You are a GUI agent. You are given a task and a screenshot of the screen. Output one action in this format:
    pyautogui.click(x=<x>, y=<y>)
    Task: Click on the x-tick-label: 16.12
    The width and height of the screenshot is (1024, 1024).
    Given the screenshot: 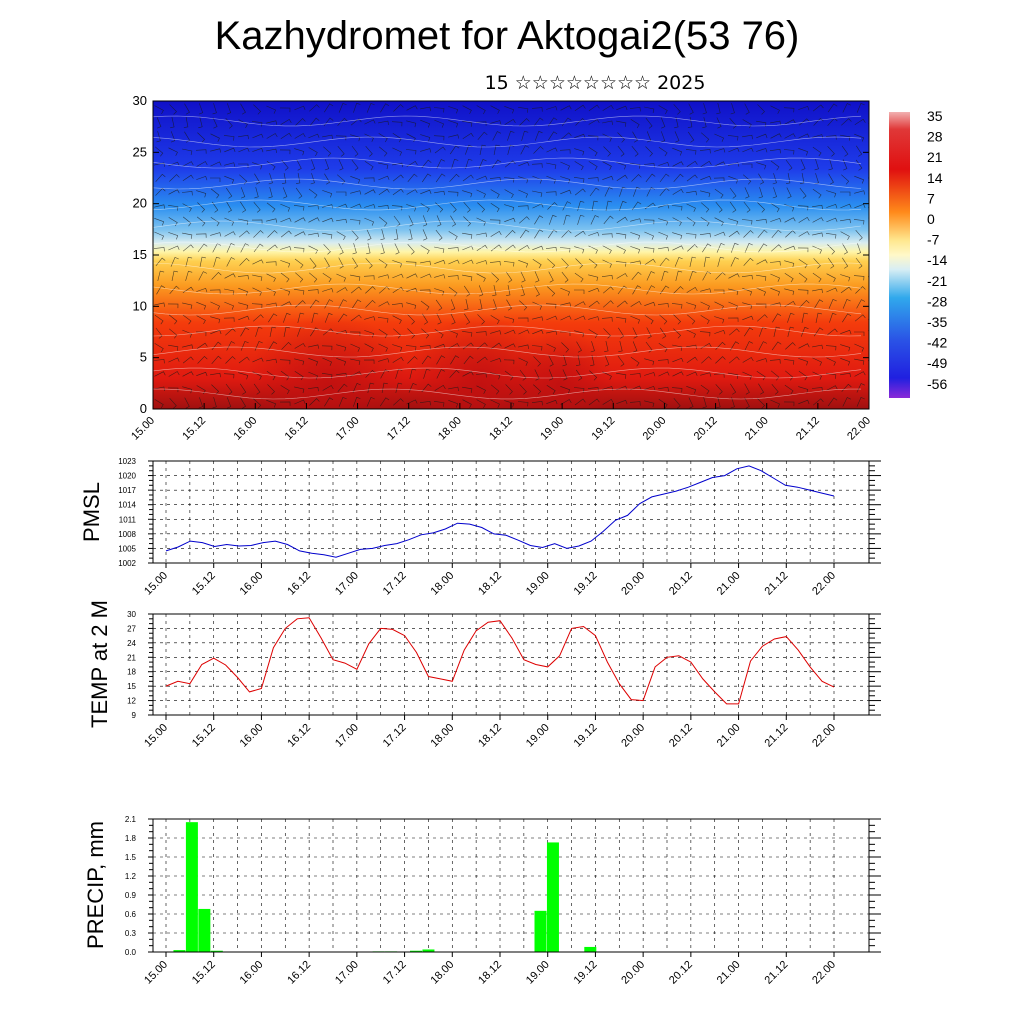 What is the action you would take?
    pyautogui.click(x=299, y=973)
    